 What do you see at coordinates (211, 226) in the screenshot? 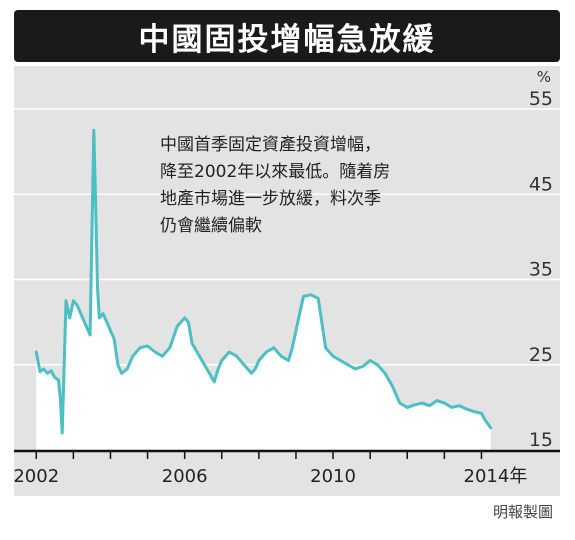
I see `annotation-line: 仍會繼續偏軟` at bounding box center [211, 226].